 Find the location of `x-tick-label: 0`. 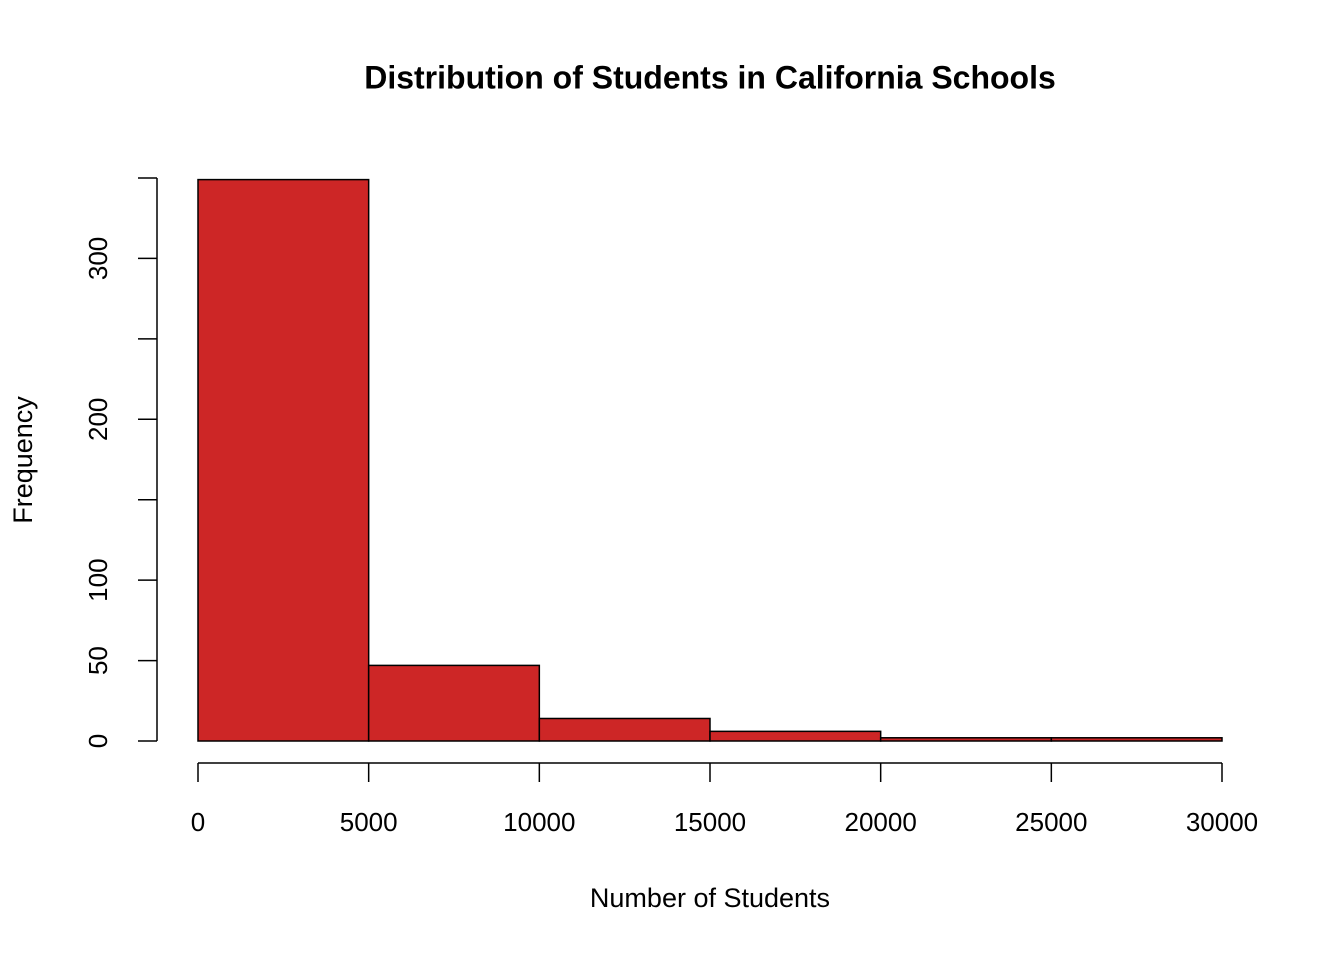

x-tick-label: 0 is located at coordinates (198, 822).